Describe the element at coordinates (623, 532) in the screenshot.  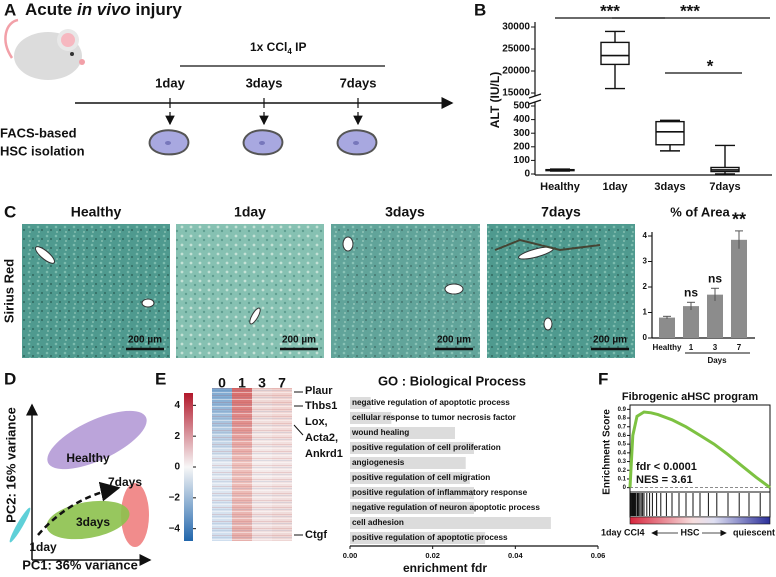
I see `ranking-label: 1day CCl4` at that location.